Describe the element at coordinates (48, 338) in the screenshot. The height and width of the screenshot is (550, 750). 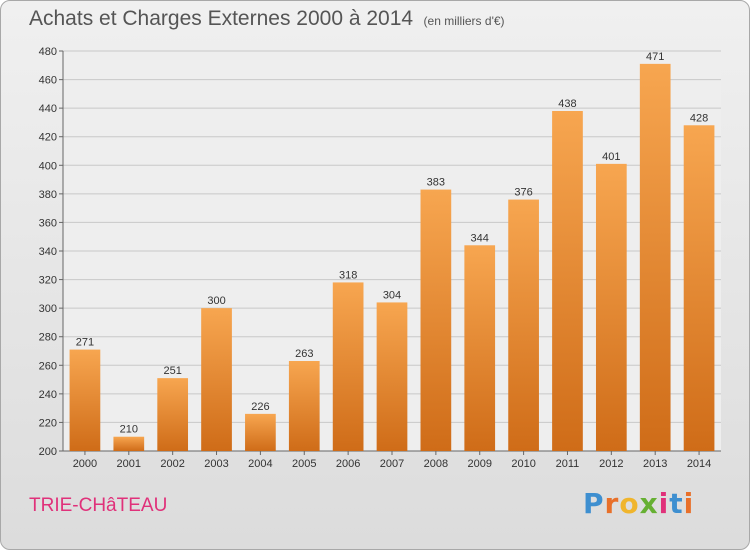
I see `y-tick-label: 280` at that location.